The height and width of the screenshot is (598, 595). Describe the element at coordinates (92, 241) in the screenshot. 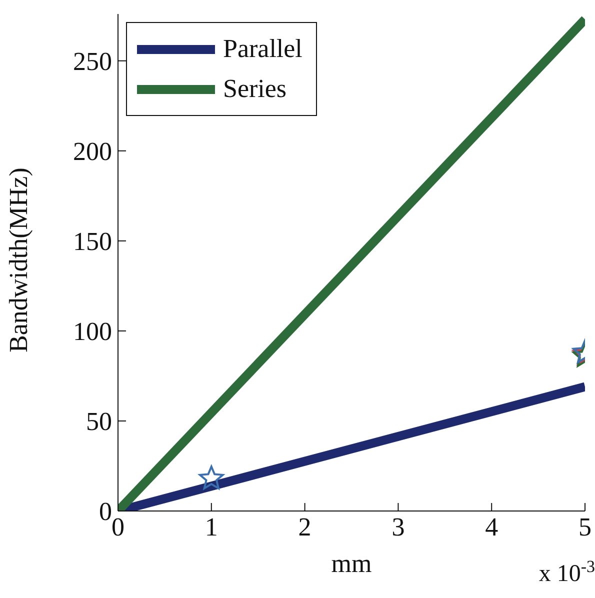

I see `y-tick-label: 150` at that location.